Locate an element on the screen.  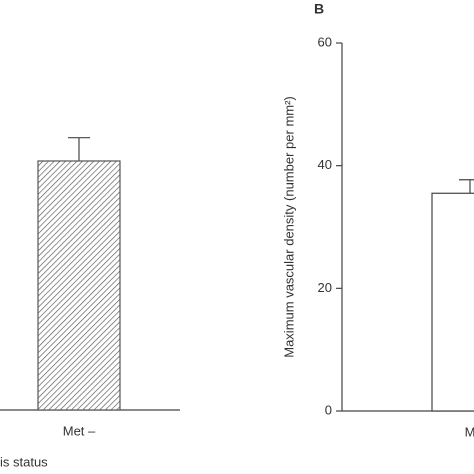
y-tick-label: 20 is located at coordinates (325, 287).